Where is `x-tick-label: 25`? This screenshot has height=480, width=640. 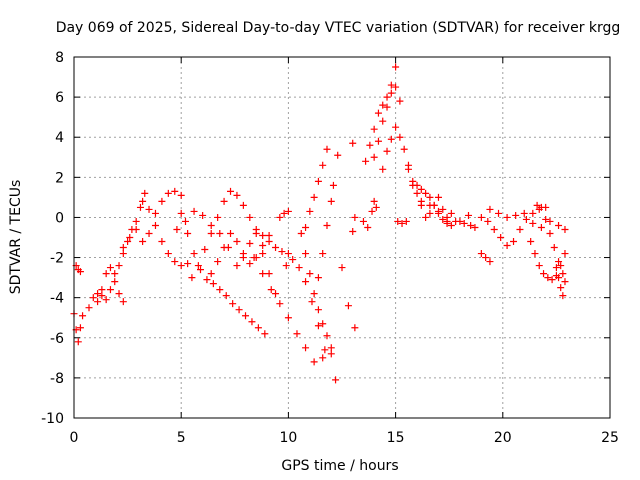 x-tick-label: 25 is located at coordinates (610, 438).